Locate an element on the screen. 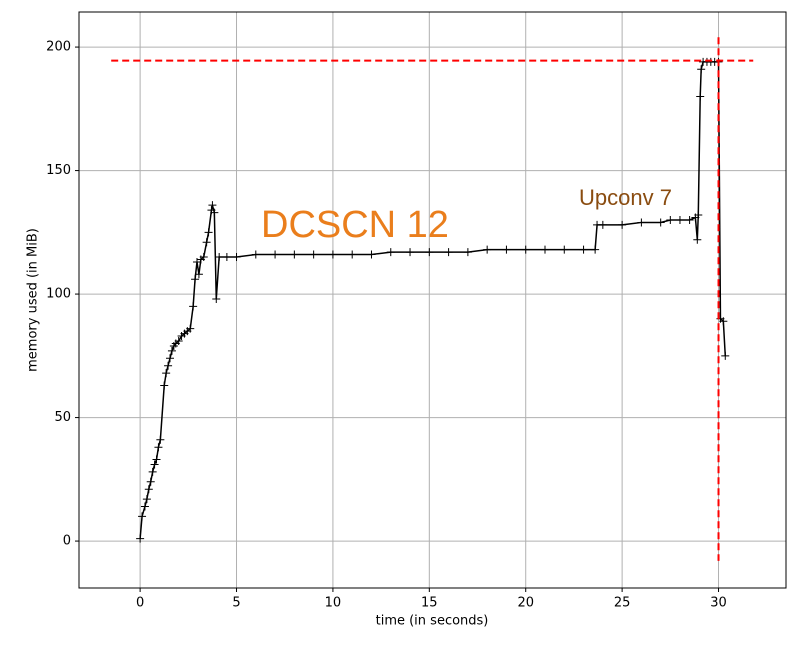 The image size is (795, 649). y-axis-label: memory used (in MiB) is located at coordinates (33, 300).